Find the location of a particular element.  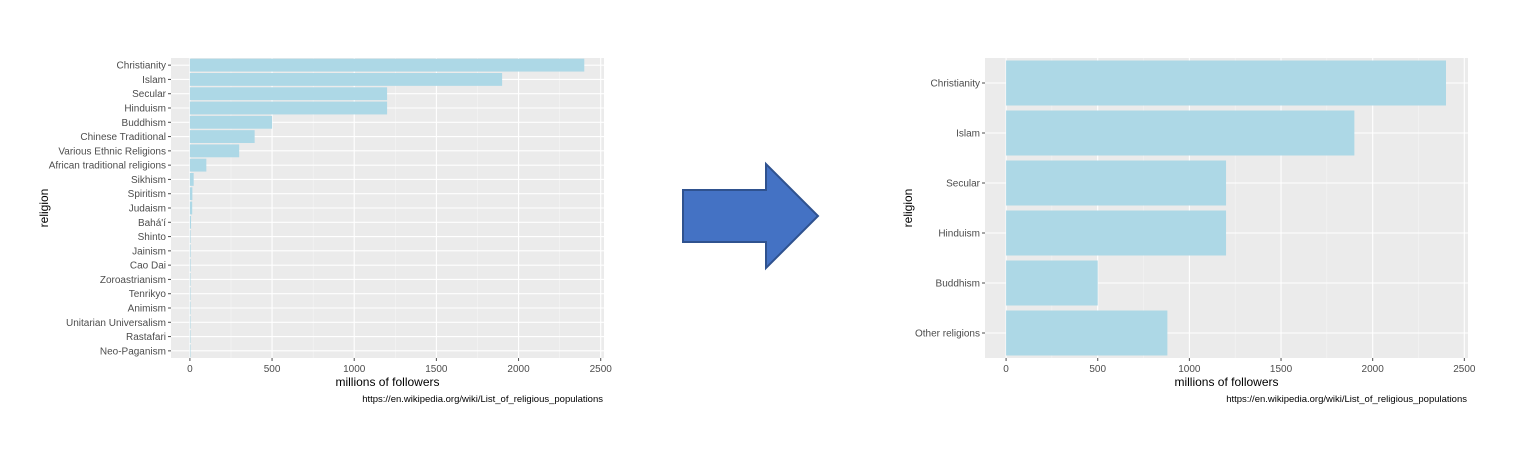

y-tick-label: Cao Dai is located at coordinates (148, 266).